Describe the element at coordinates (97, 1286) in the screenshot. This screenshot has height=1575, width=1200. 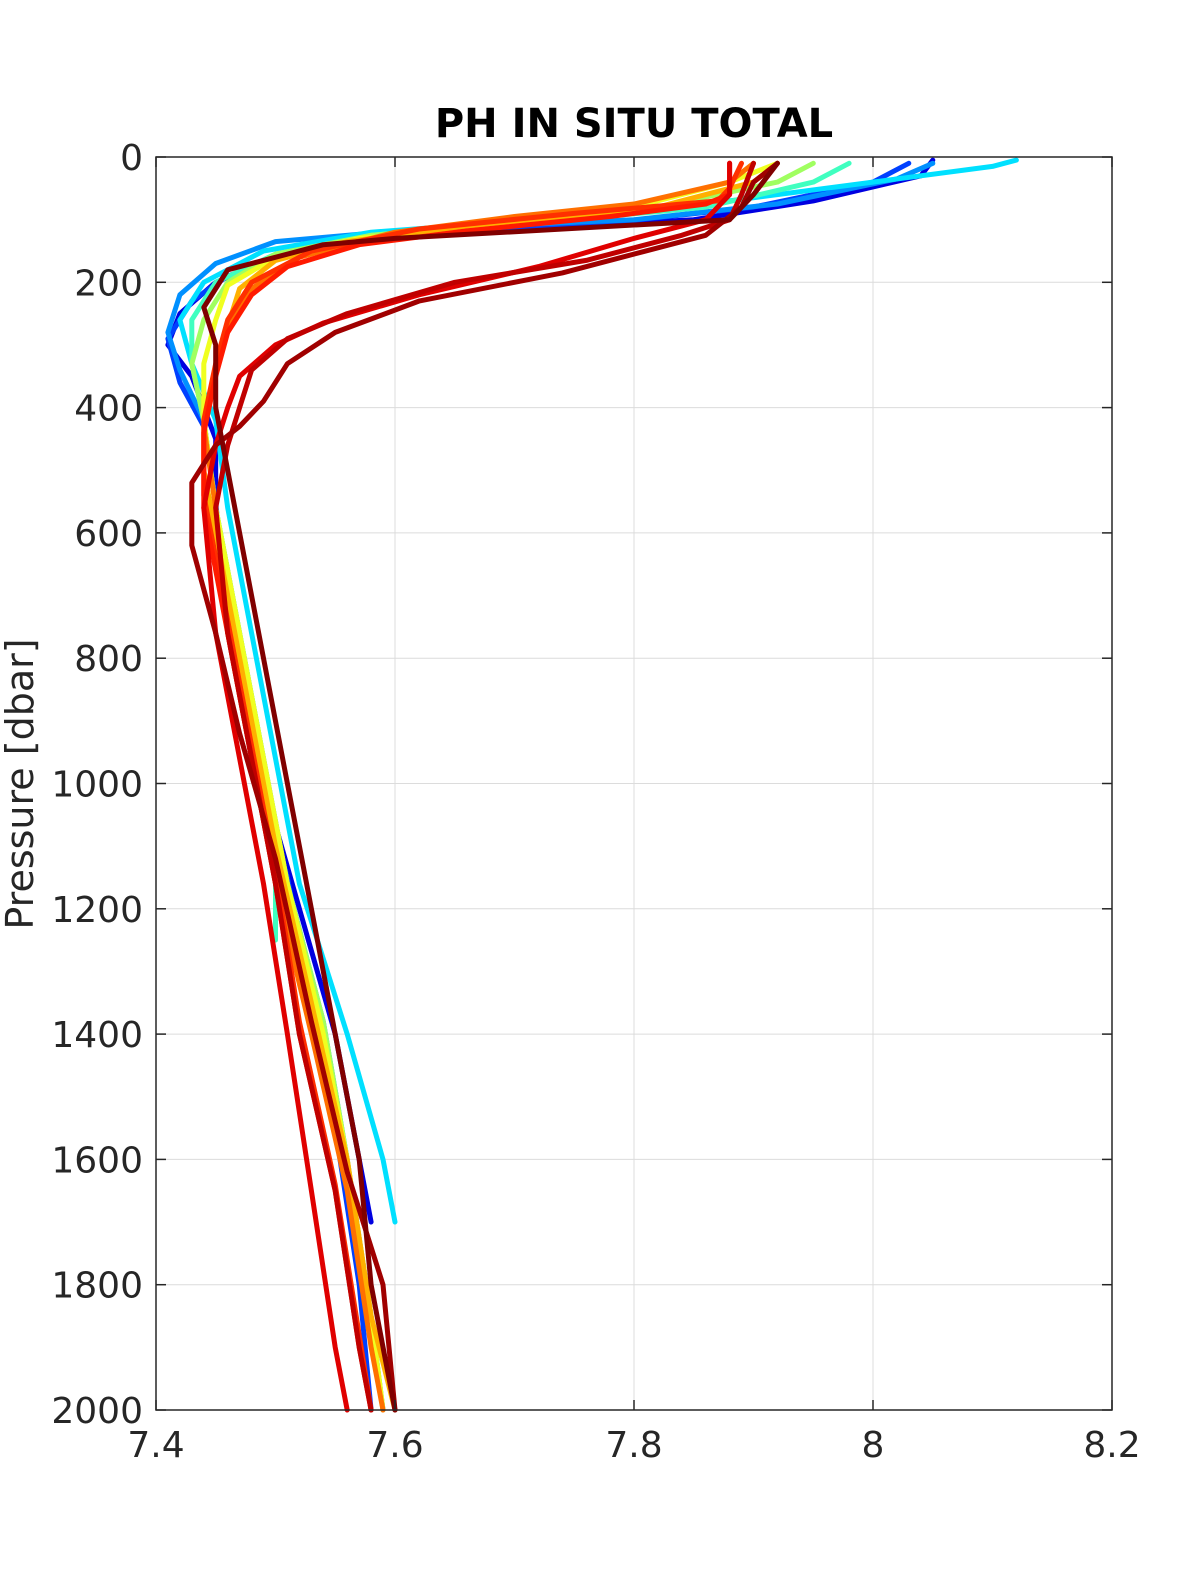
I see `y-tick-label: 1800` at that location.